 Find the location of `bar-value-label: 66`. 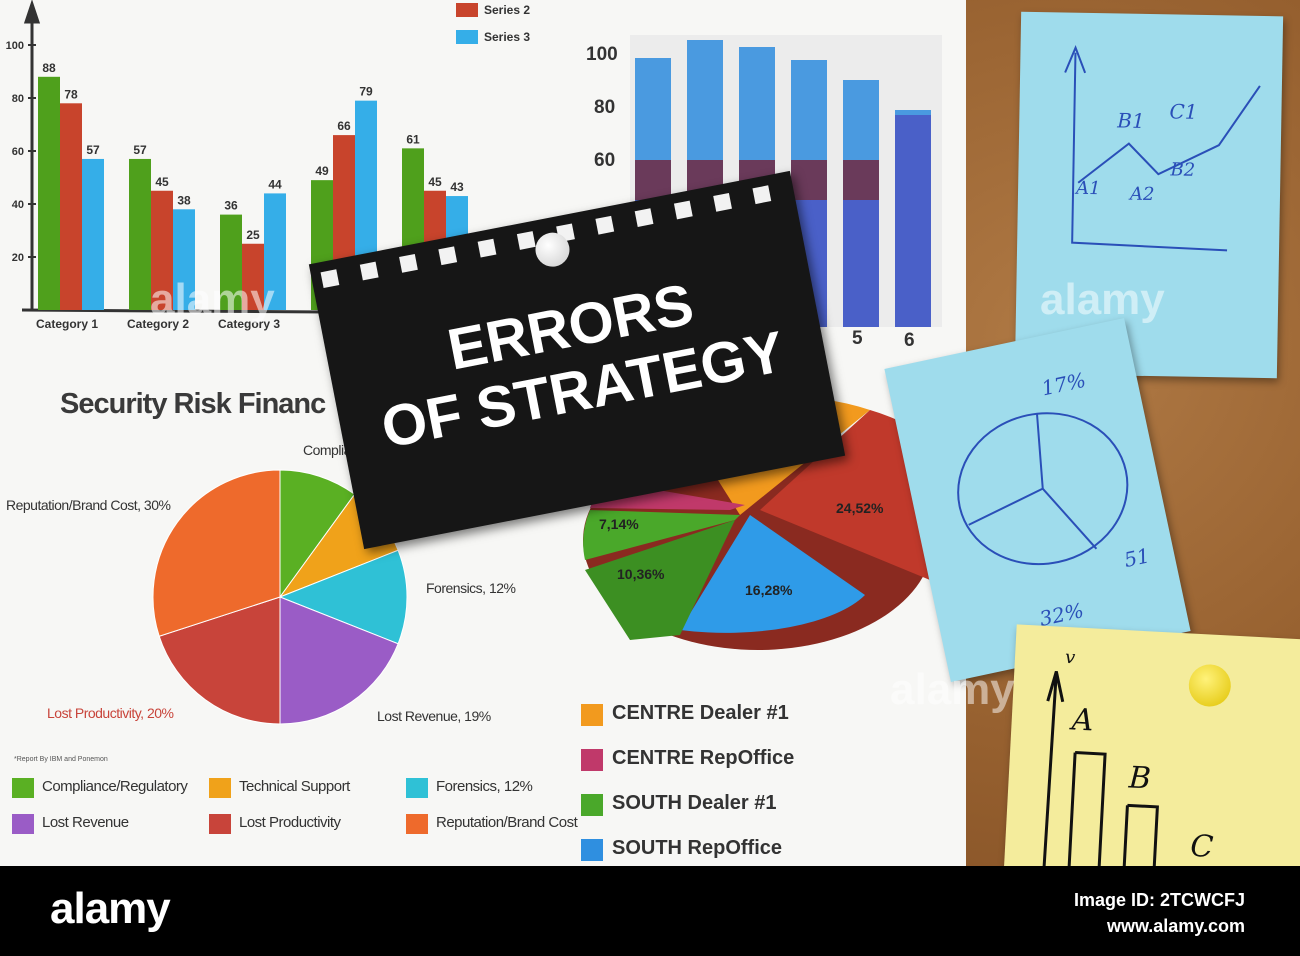

bar-value-label: 66 is located at coordinates (344, 126).